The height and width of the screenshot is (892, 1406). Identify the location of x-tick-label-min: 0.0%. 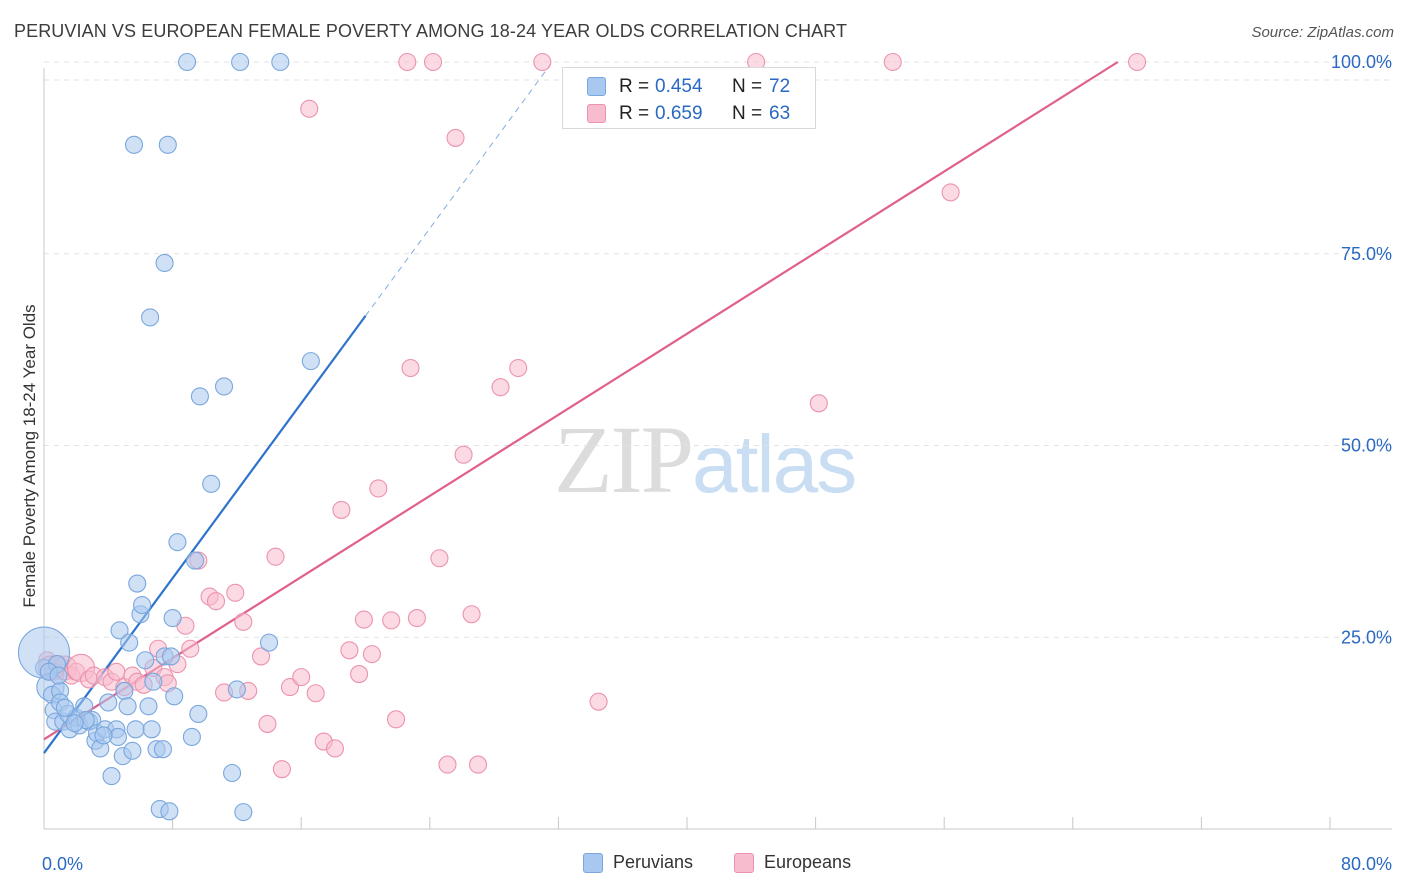
(62, 864).